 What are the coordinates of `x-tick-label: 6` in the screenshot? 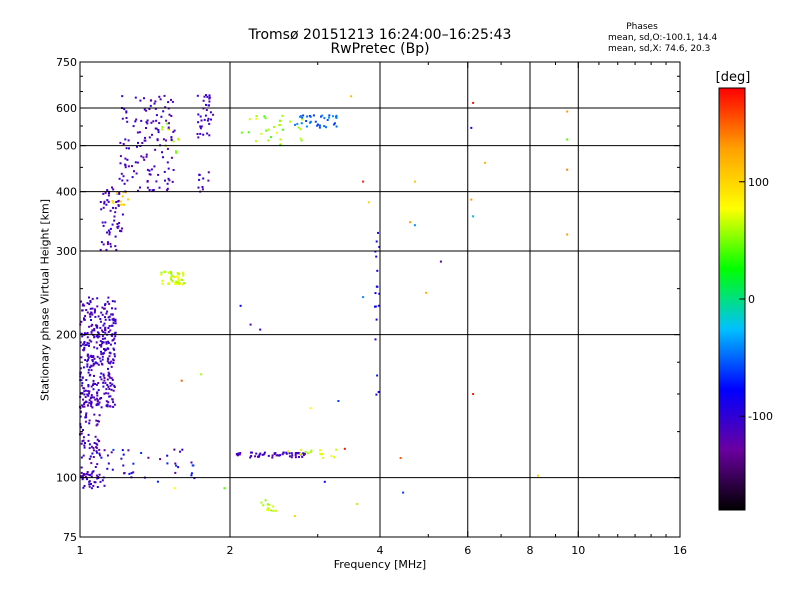 It's located at (467, 550).